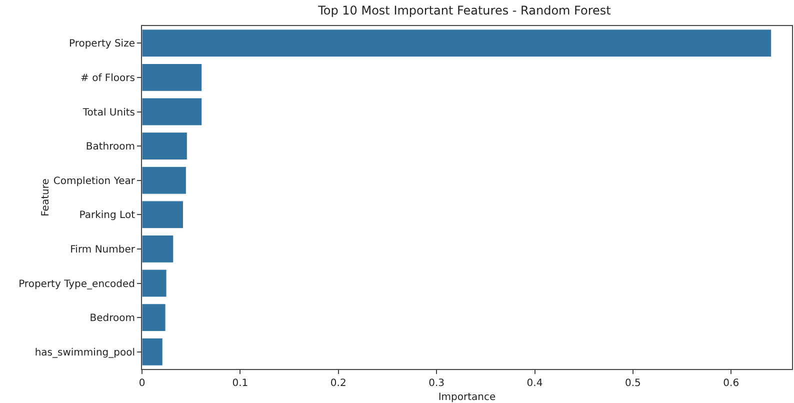 This screenshot has height=403, width=794. I want to click on y-tick-label: Parking Lot, so click(107, 216).